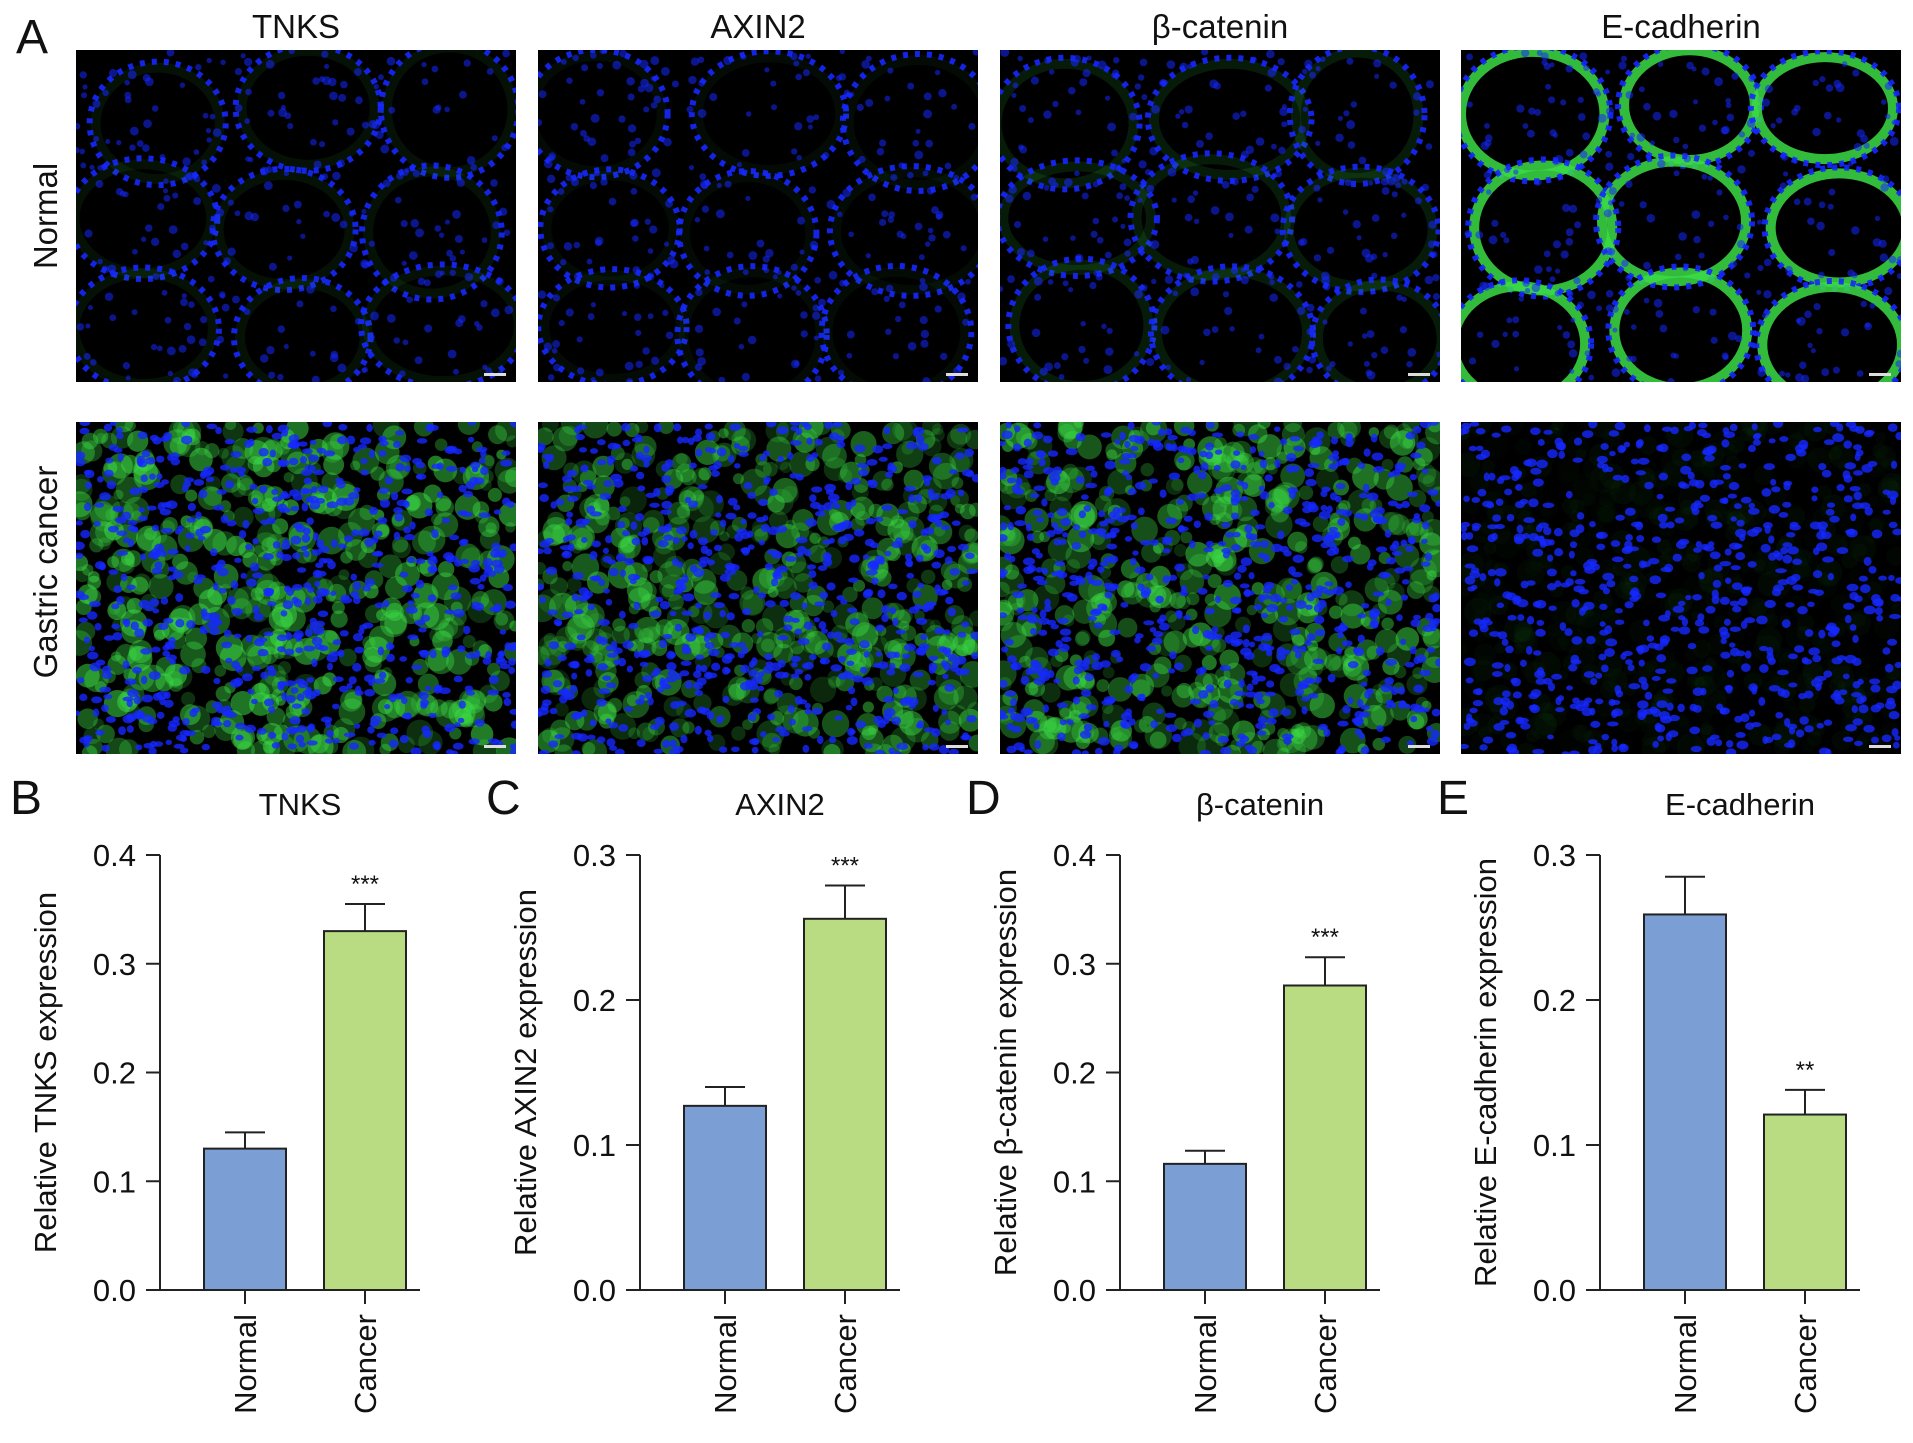 The image size is (1913, 1443). Describe the element at coordinates (758, 26) in the screenshot. I see `column-title-axin2: AXIN2` at that location.